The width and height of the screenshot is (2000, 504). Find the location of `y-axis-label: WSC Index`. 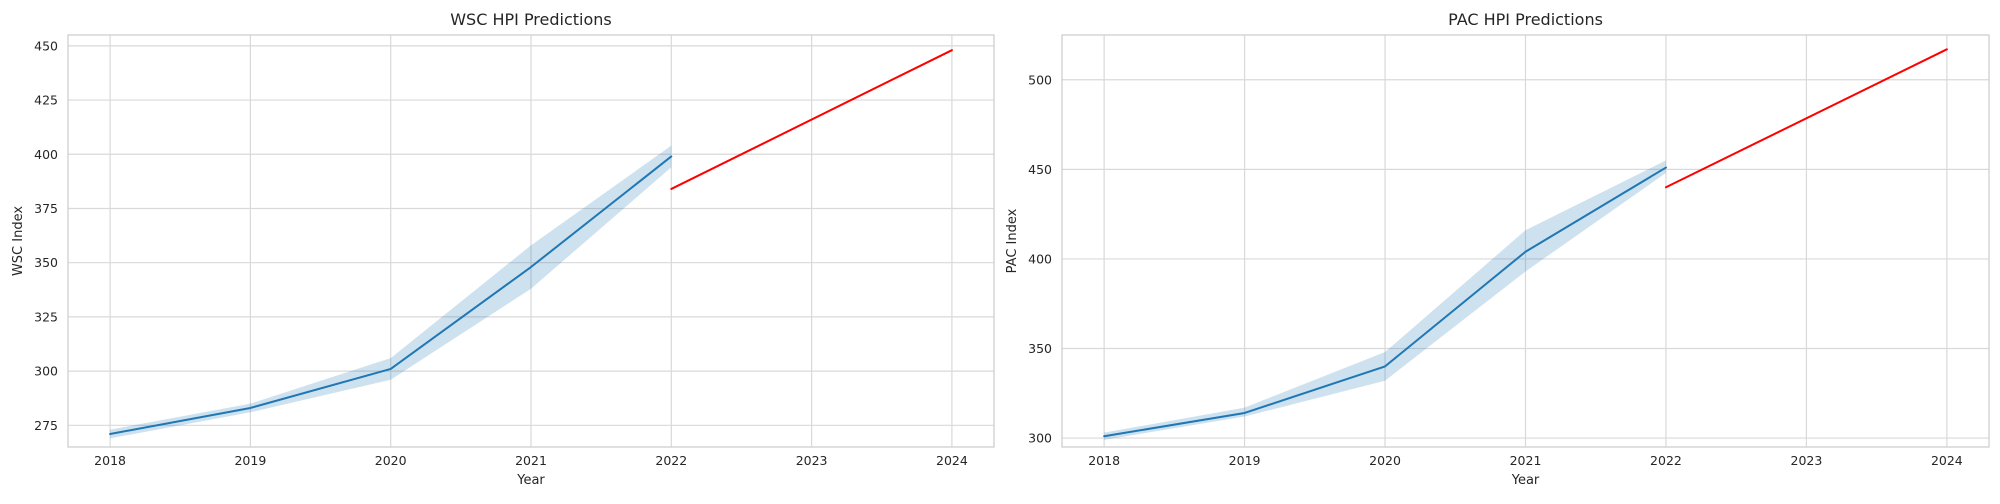

y-axis-label: WSC Index is located at coordinates (18, 241).